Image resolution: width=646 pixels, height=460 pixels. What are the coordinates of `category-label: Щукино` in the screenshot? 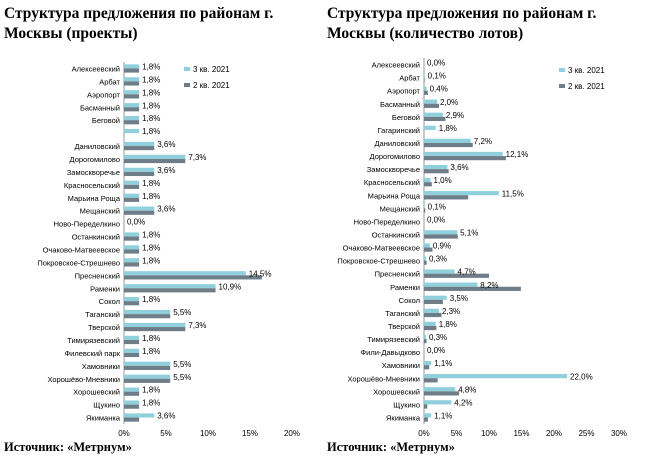 It's located at (406, 404).